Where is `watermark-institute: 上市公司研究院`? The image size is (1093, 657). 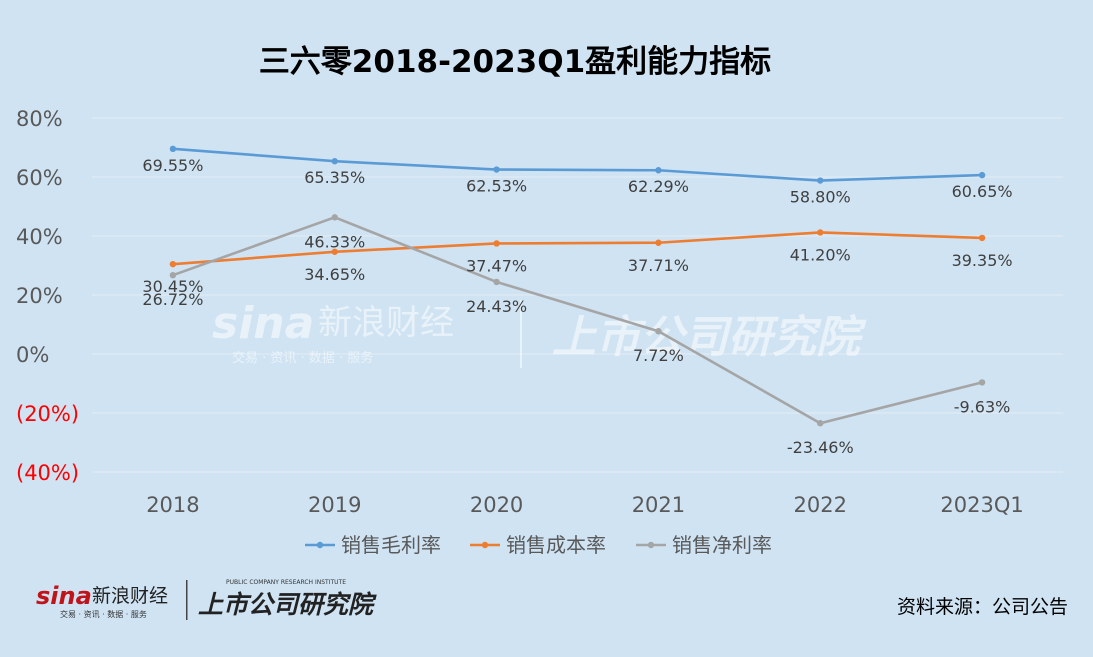
watermark-institute: 上市公司研究院 is located at coordinates (709, 337).